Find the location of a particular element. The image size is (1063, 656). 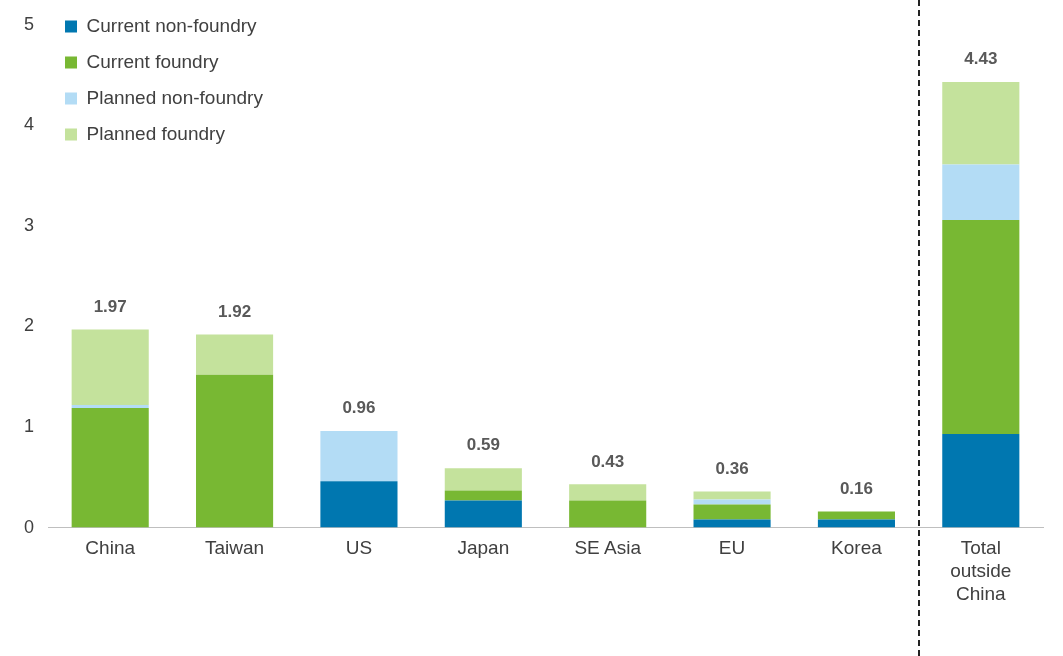

y-tick-label: 2 is located at coordinates (29, 325).